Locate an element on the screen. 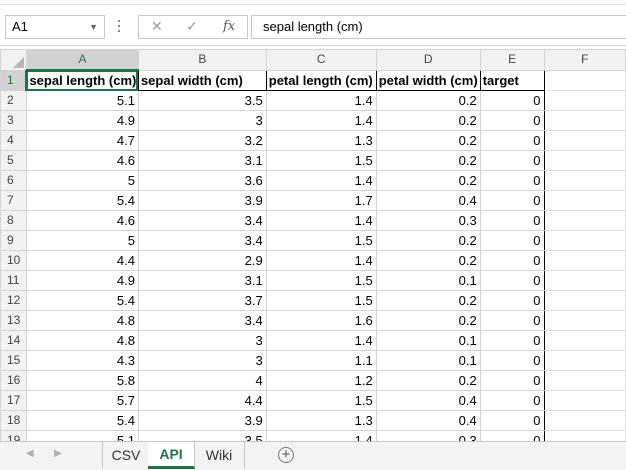 The height and width of the screenshot is (470, 626). data-cell: 4.3 is located at coordinates (82, 360).